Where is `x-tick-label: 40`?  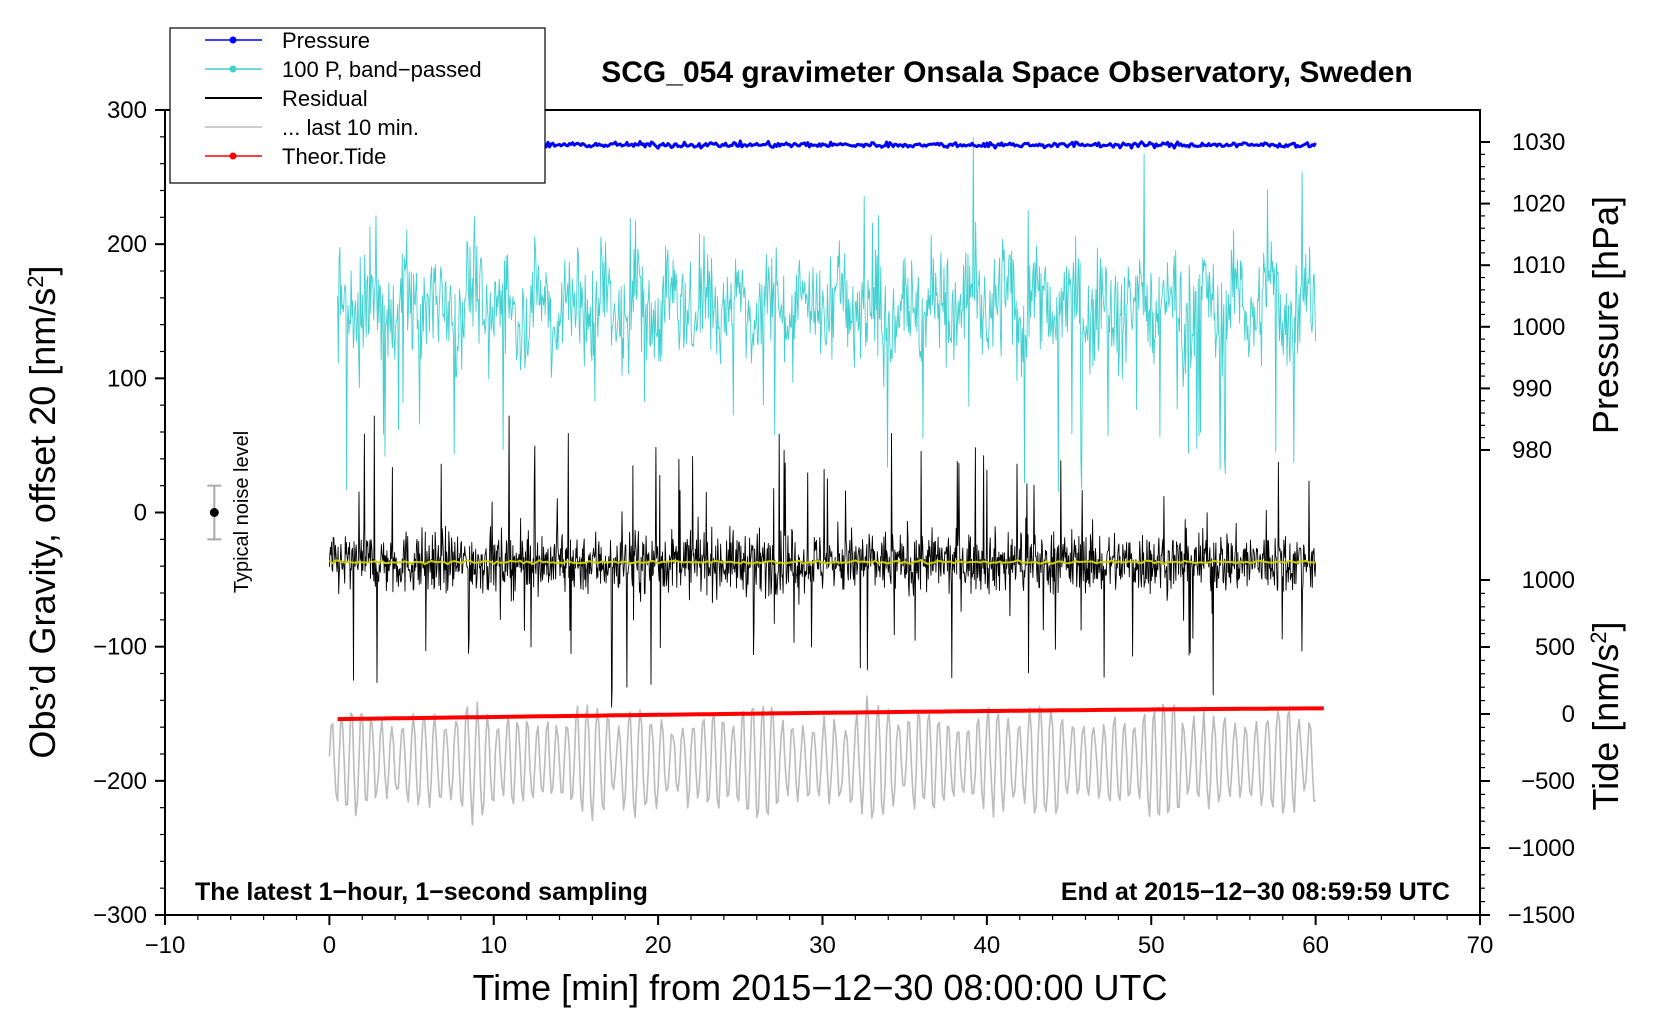
x-tick-label: 40 is located at coordinates (987, 945).